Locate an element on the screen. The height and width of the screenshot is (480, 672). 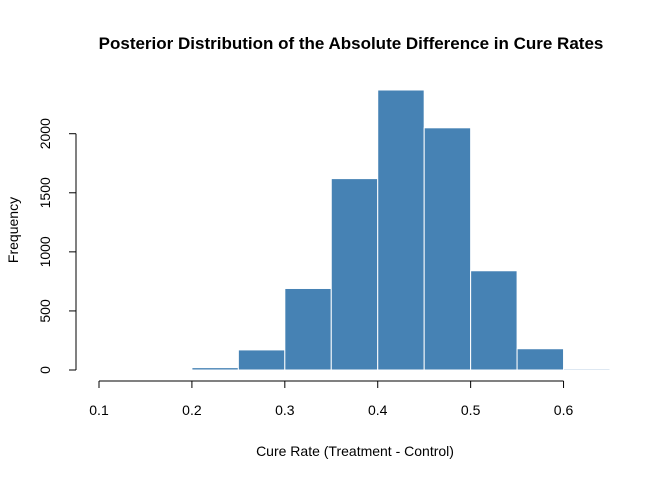
x-tick-label: 0.6 is located at coordinates (564, 410).